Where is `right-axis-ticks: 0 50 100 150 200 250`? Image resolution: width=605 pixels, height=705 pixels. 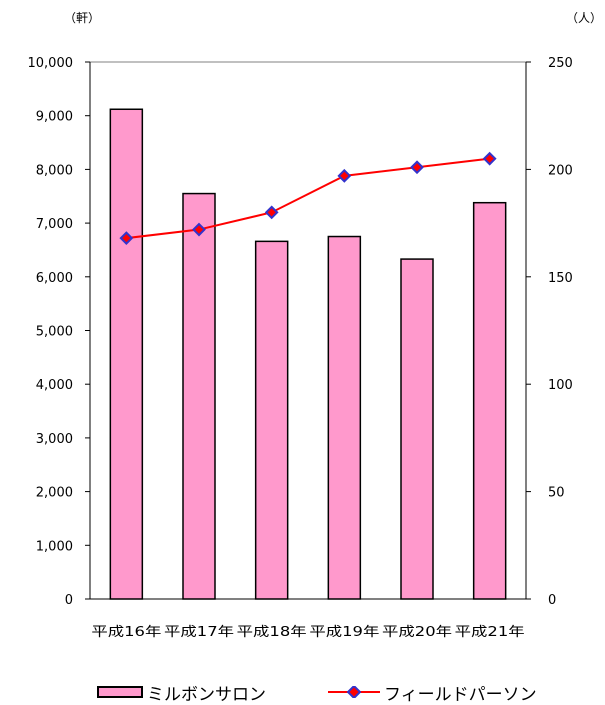
right-axis-ticks: 0 50 100 150 200 250 is located at coordinates (549, 332).